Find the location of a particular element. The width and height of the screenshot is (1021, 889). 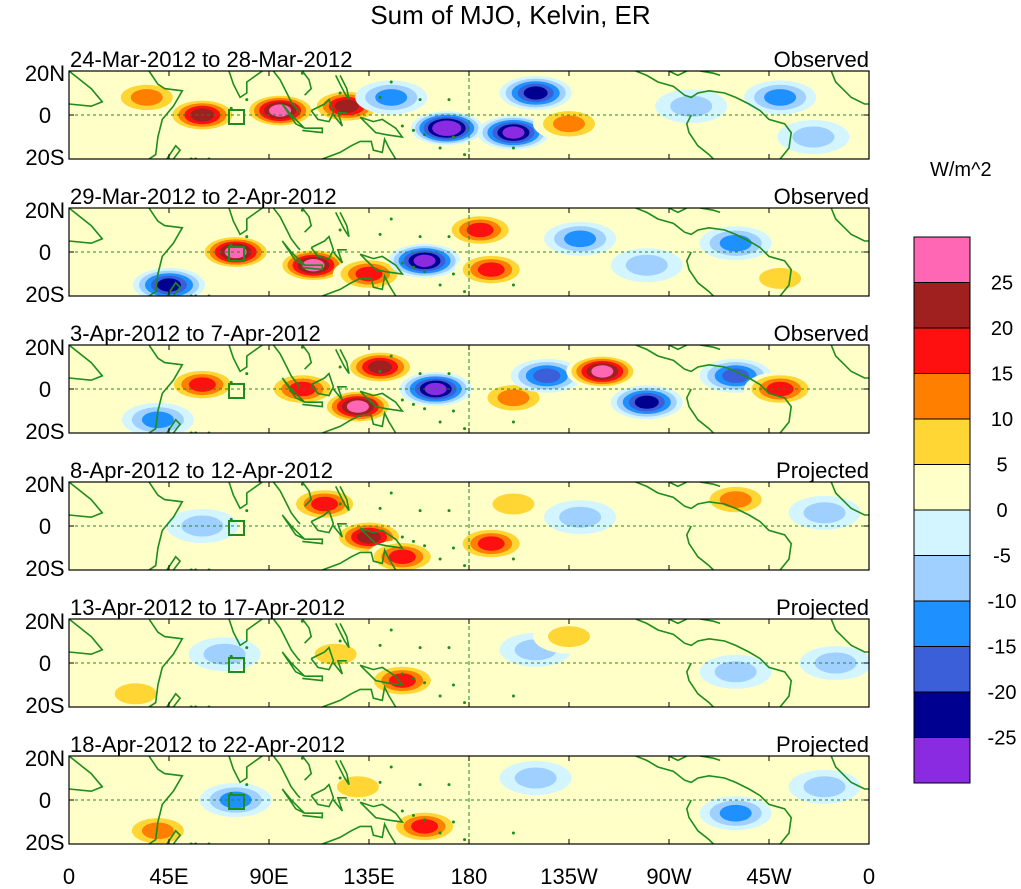

panel-date-range: 29-Mar-2012 to 2-Apr-2012 is located at coordinates (203, 196).